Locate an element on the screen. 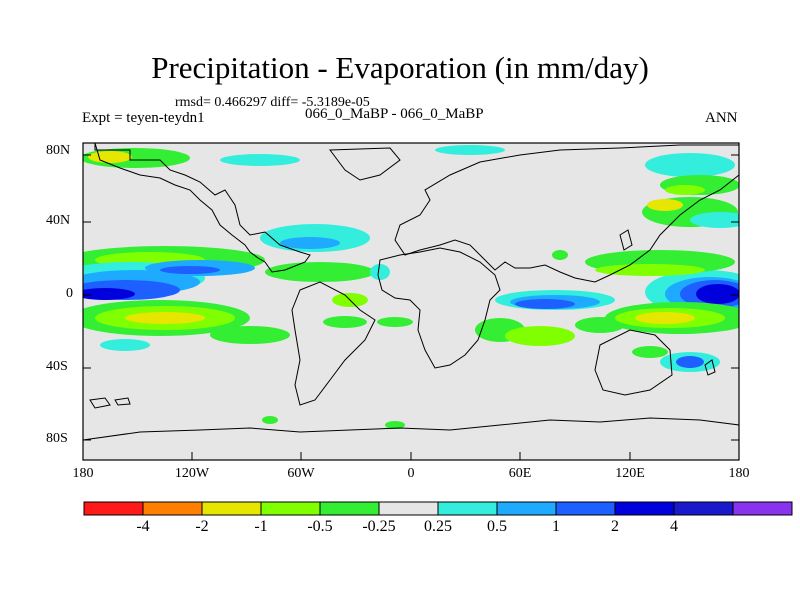  lon-tick-label: 120W is located at coordinates (192, 473).